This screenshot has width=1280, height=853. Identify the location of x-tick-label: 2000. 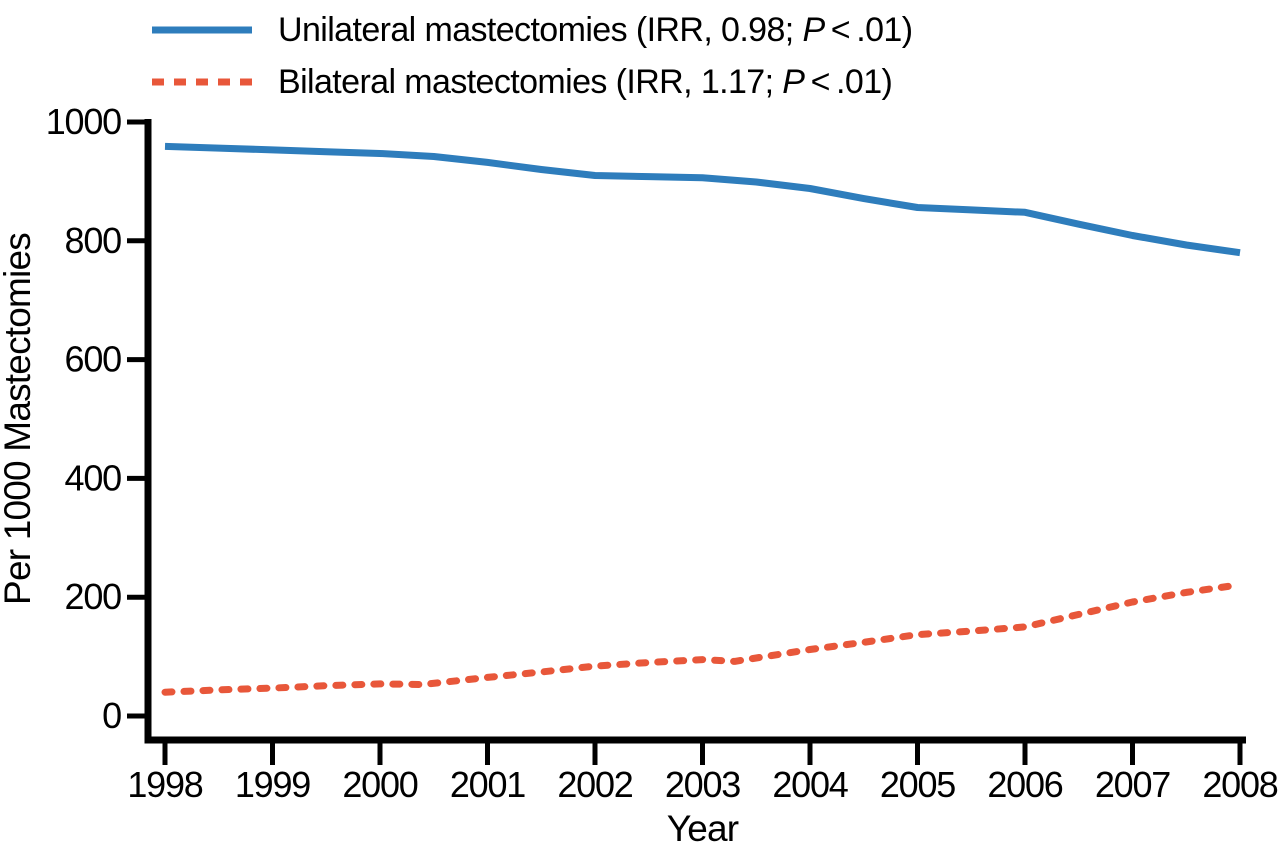
(379, 784).